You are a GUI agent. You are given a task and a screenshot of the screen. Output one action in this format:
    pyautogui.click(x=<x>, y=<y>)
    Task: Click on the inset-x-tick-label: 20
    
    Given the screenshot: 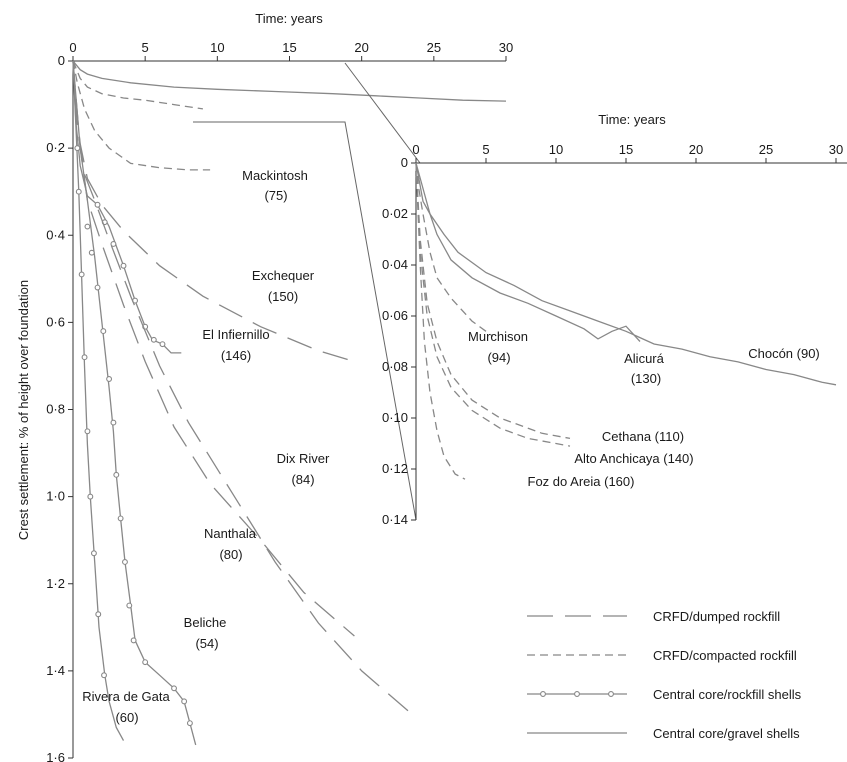 What is the action you would take?
    pyautogui.click(x=696, y=149)
    